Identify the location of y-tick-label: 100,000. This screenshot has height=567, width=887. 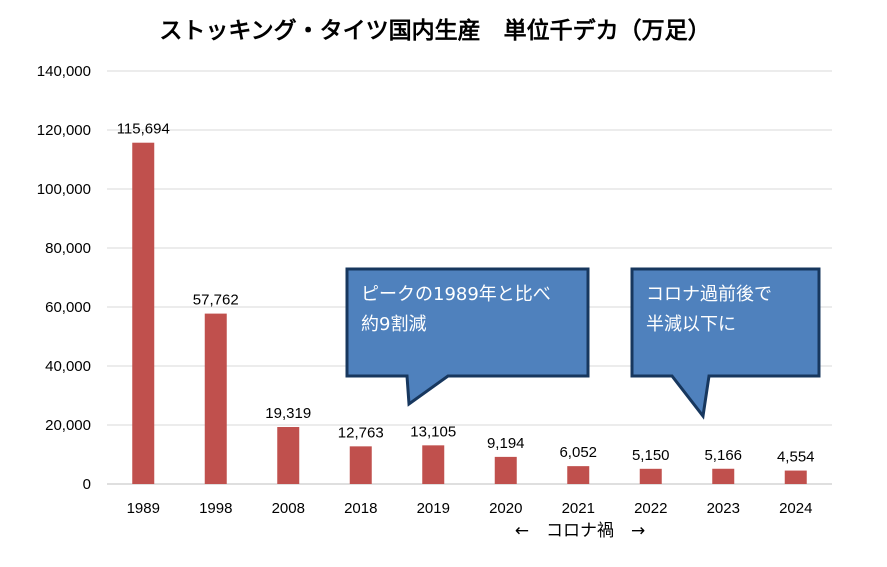
(64, 189).